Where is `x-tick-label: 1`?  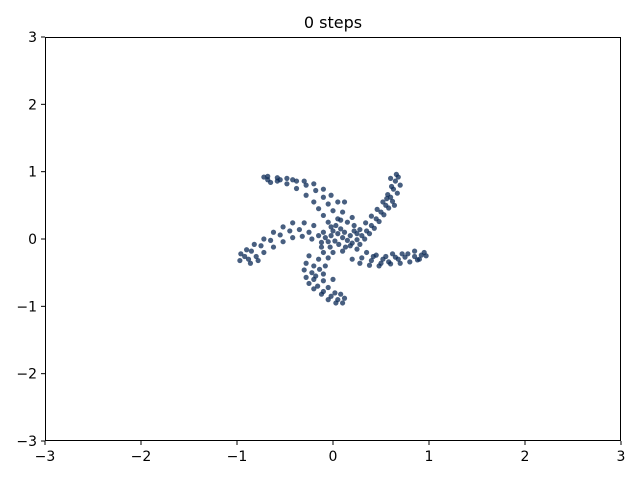 x-tick-label: 1 is located at coordinates (429, 457).